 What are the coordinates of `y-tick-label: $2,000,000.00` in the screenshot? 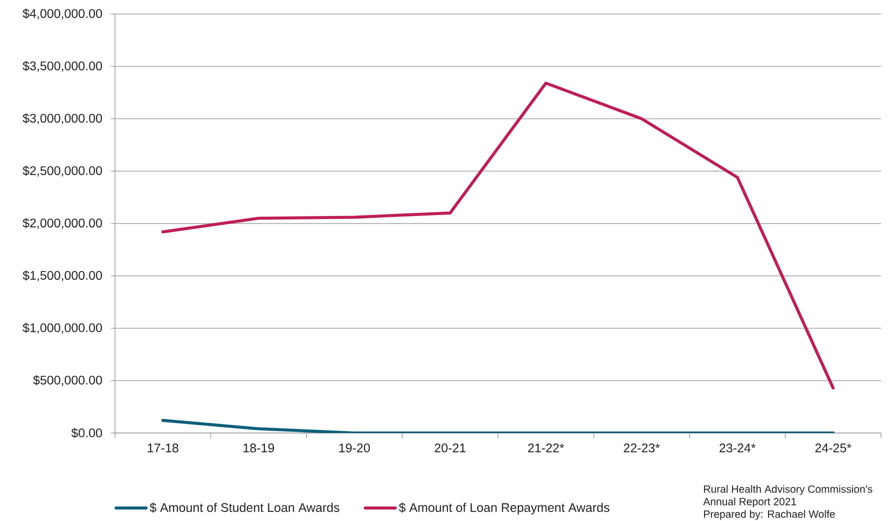 It's located at (62, 223).